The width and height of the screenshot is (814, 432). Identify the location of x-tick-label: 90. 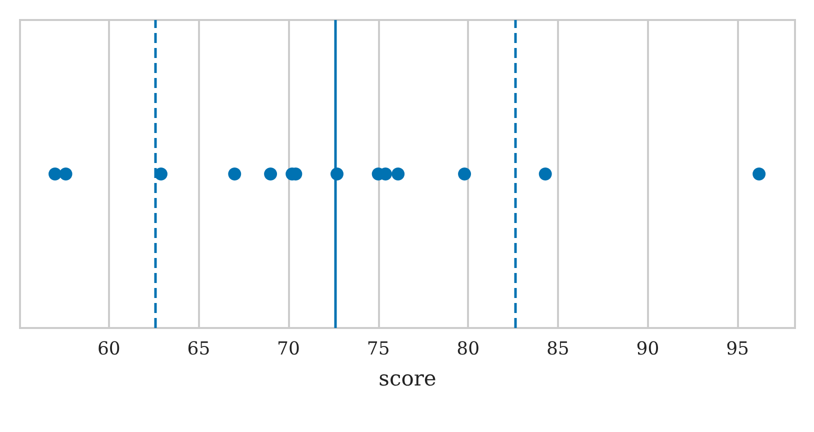
(648, 349).